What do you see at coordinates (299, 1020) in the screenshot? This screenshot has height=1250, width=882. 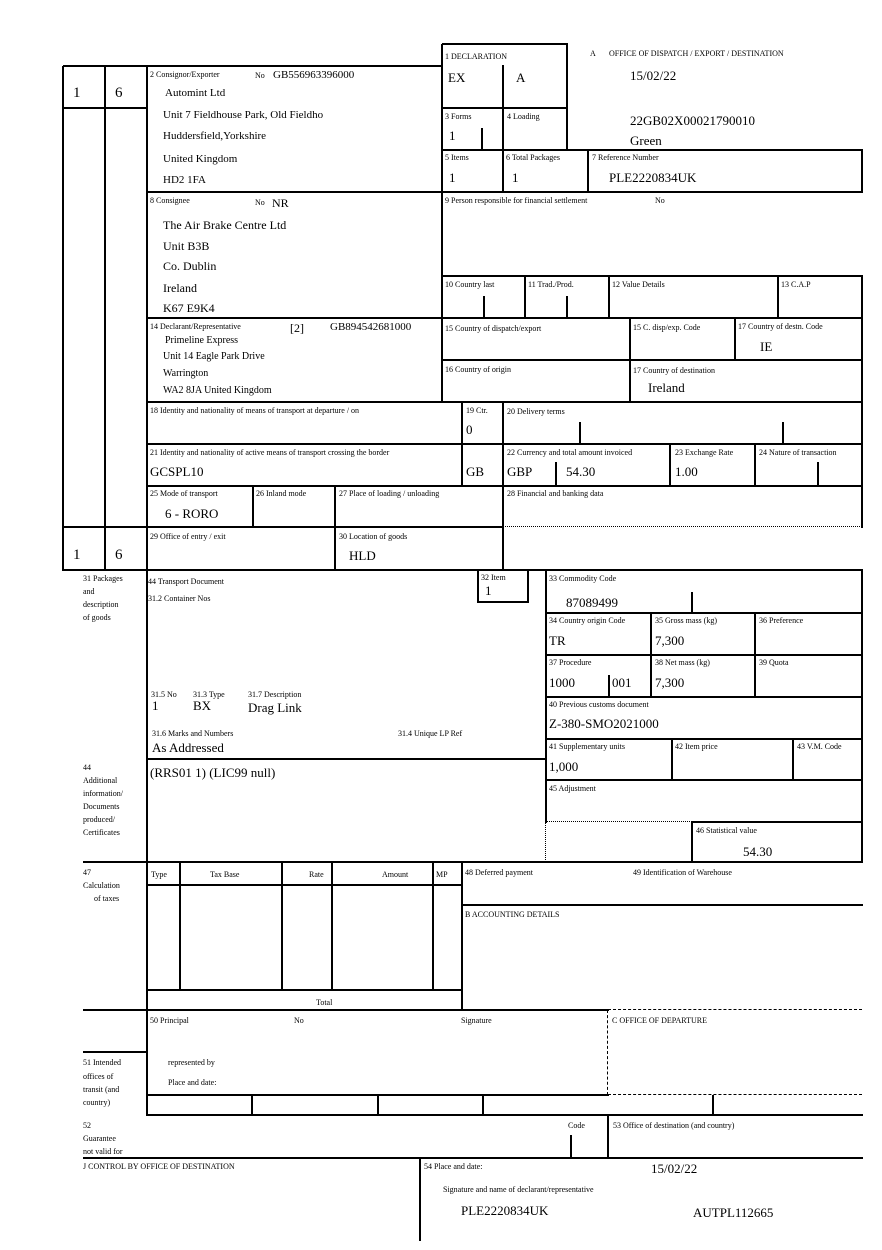 I see `box50-no-label: No` at bounding box center [299, 1020].